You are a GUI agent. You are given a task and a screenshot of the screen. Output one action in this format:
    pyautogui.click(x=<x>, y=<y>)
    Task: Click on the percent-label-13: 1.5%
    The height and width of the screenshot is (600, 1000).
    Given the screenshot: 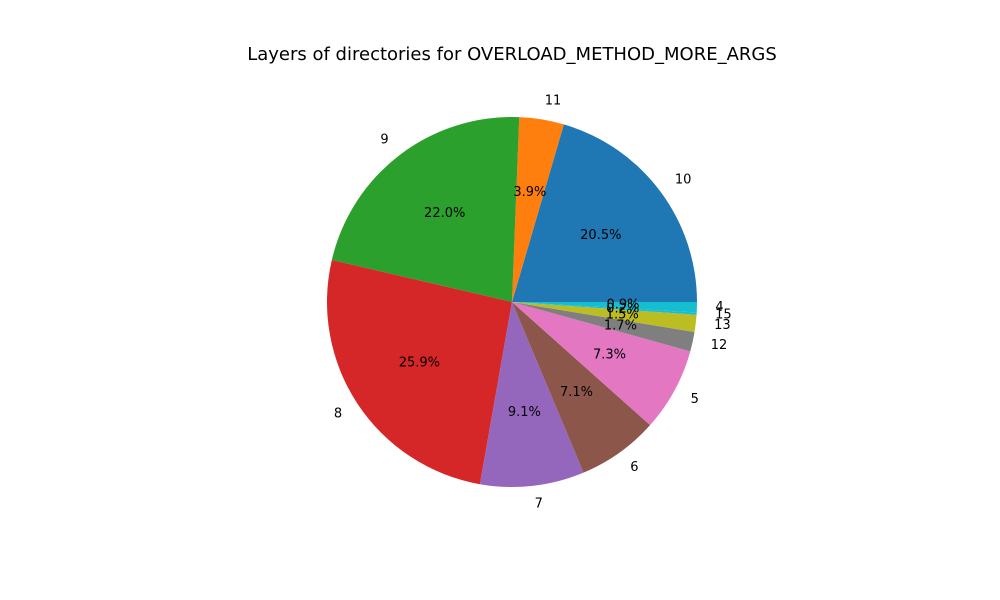 What is the action you would take?
    pyautogui.click(x=622, y=314)
    